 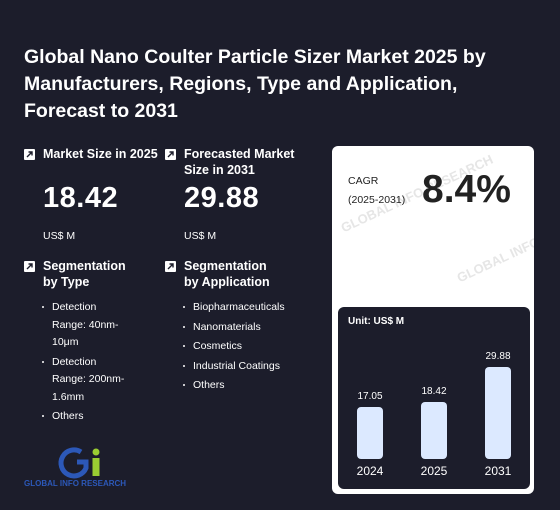 I want to click on forecast-size-label: Forecasted Market Size in 2031, so click(x=239, y=162).